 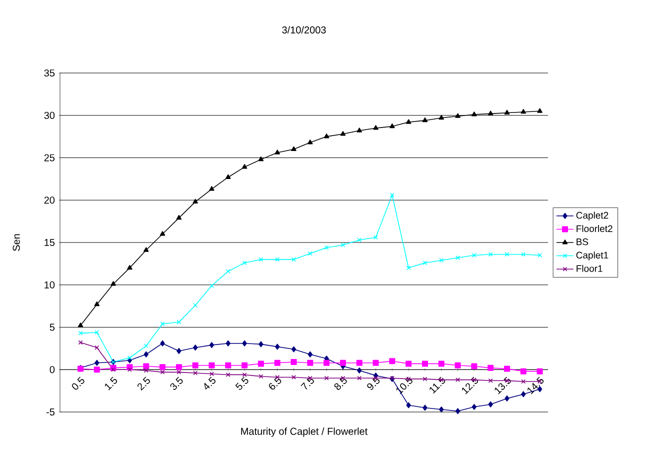 I want to click on y-tick-label: 25, so click(x=49, y=158).